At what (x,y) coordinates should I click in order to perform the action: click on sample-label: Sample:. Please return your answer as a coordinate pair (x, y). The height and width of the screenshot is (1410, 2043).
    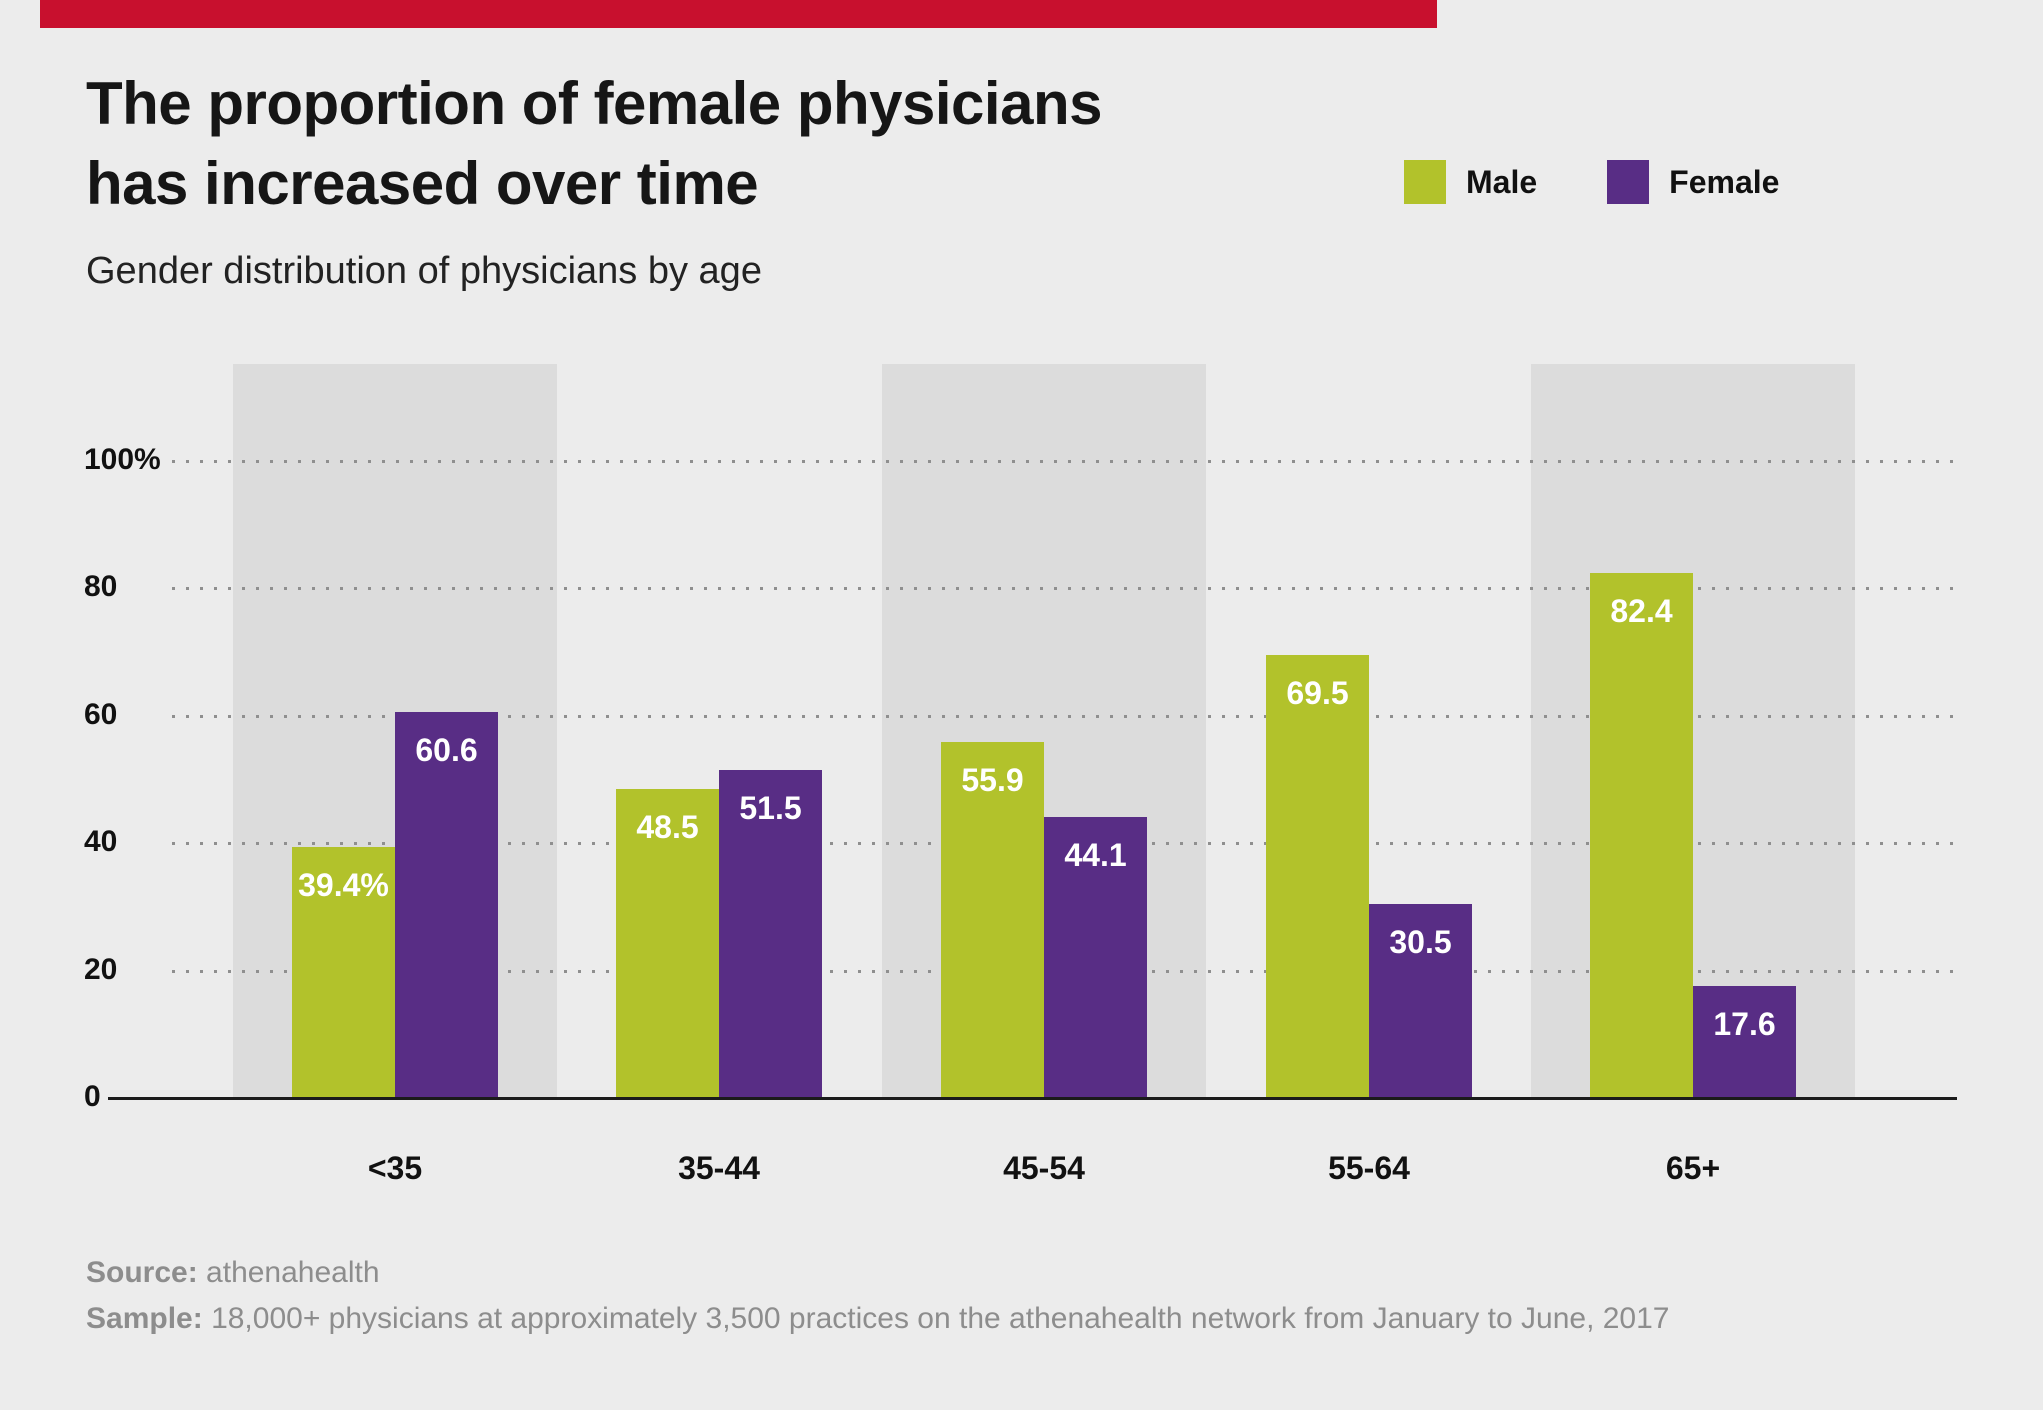
    Looking at the image, I should click on (144, 1318).